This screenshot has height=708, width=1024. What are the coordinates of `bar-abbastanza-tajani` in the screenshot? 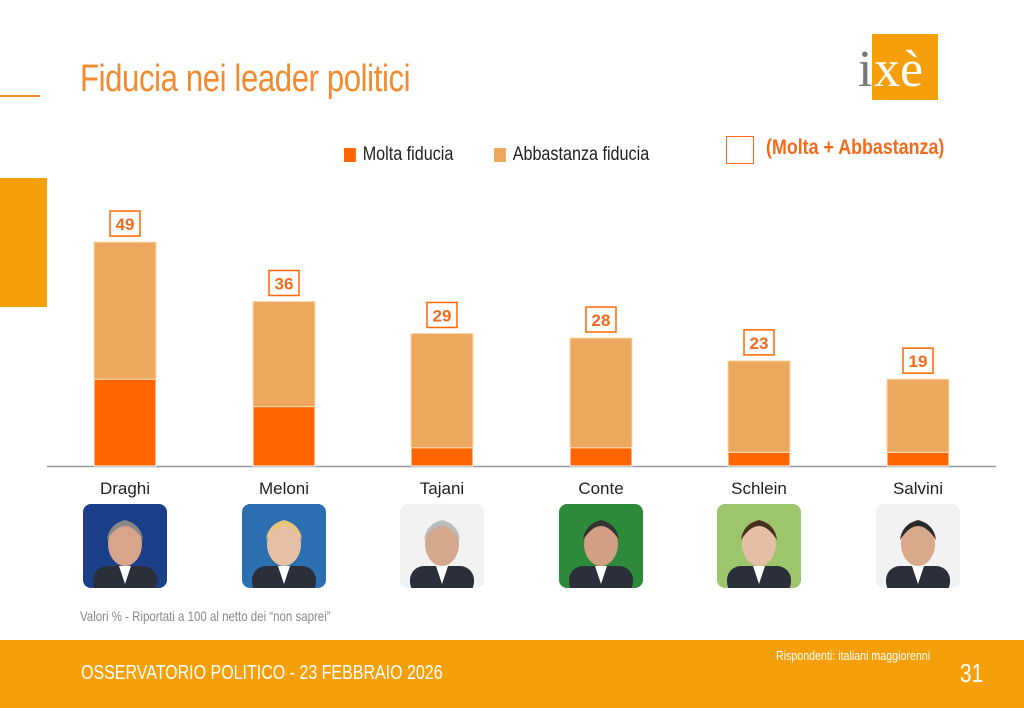 It's located at (442, 390).